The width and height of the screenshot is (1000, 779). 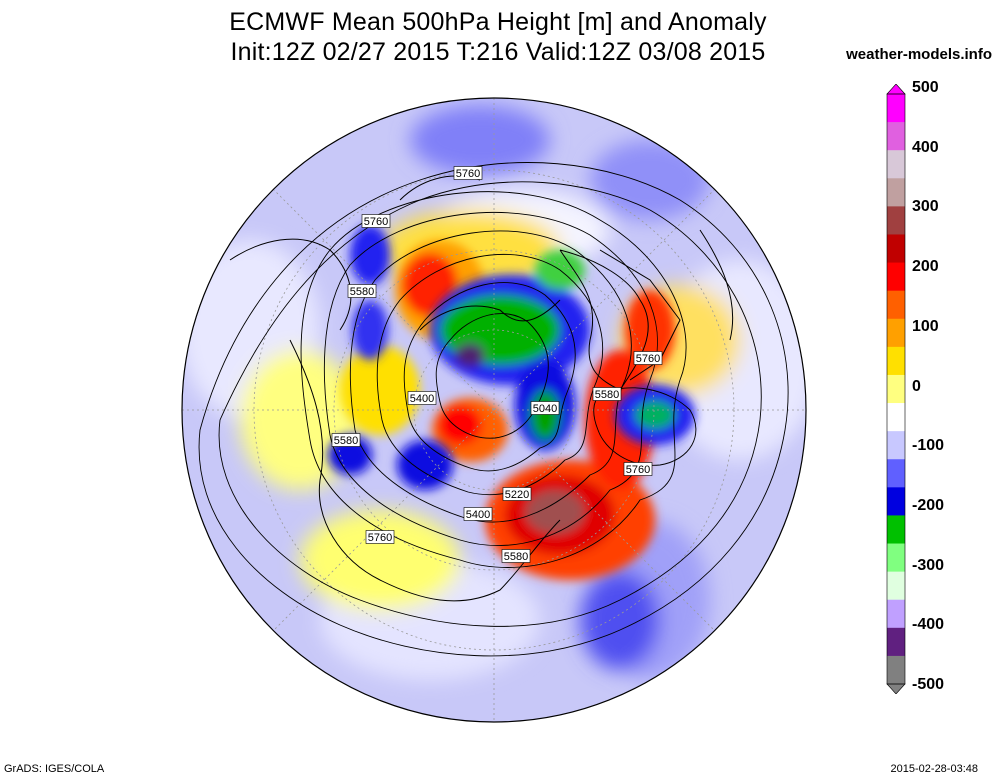 What do you see at coordinates (498, 22) in the screenshot?
I see `map-title: ECMWF Mean 500hPa Height [m] and Anomaly` at bounding box center [498, 22].